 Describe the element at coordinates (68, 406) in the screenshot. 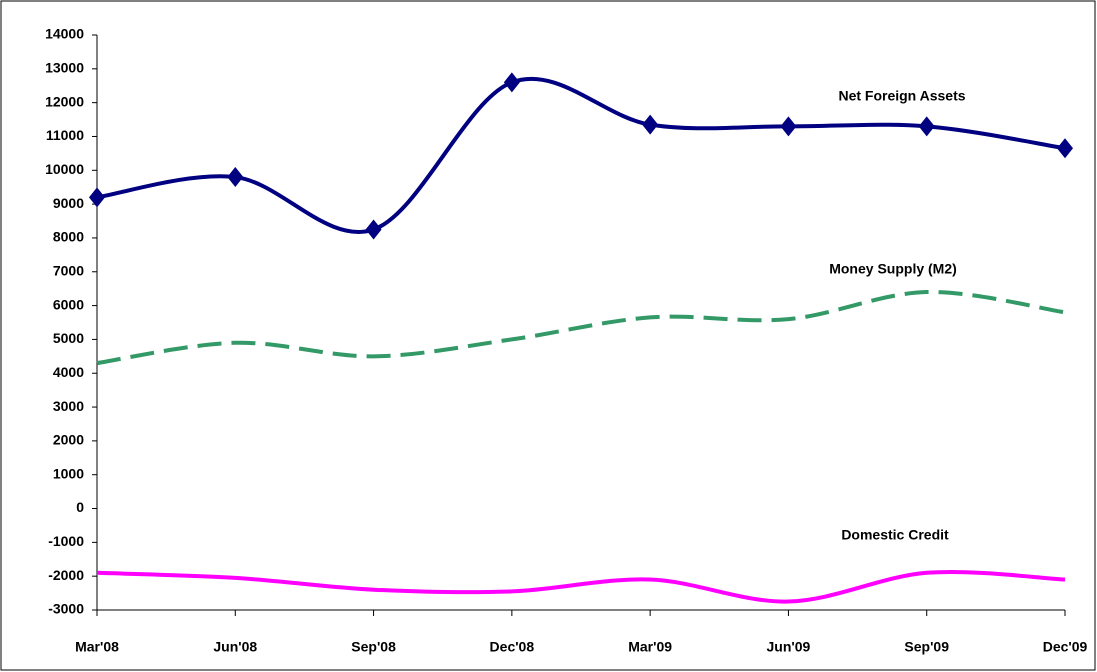

I see `y-tick-label: 3000` at that location.